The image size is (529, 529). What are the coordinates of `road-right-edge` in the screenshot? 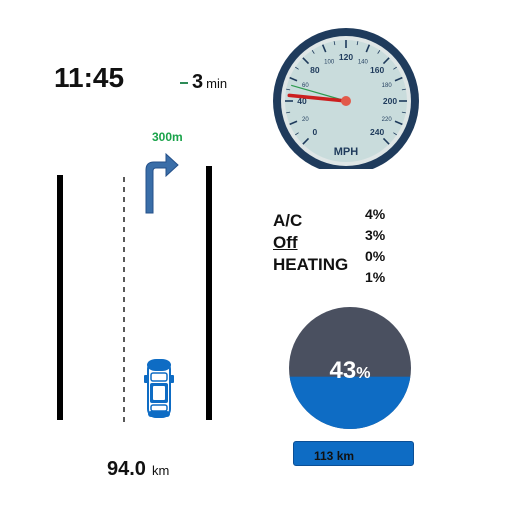 It's located at (209, 293).